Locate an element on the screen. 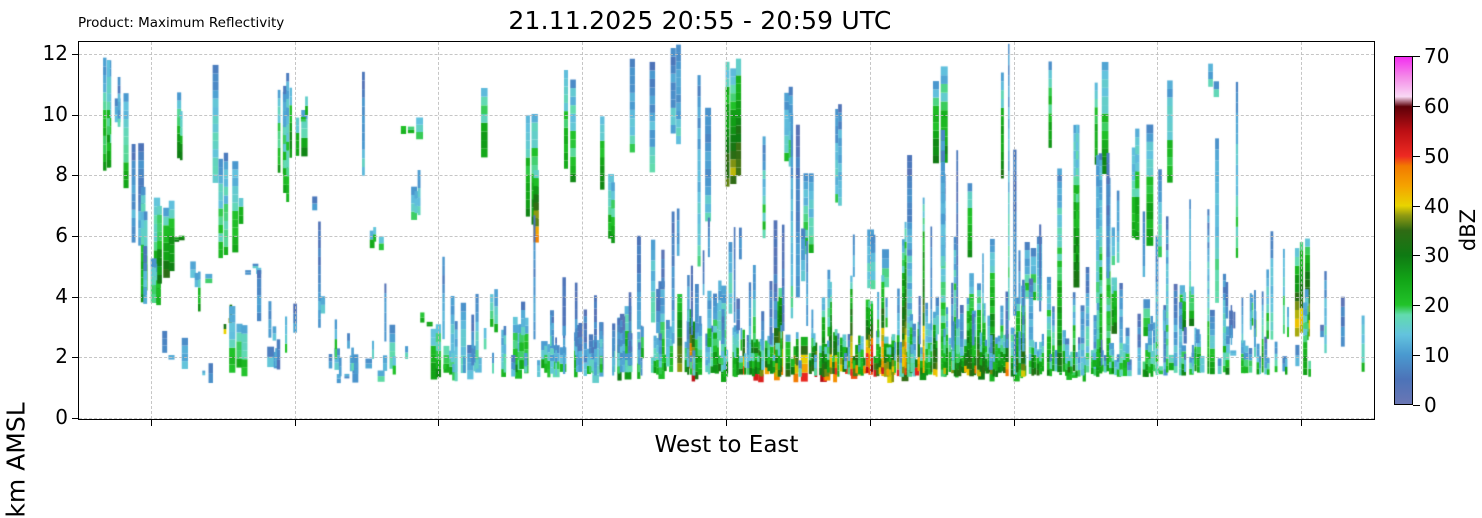 This screenshot has height=518, width=1482. x-axis-label: West to East is located at coordinates (726, 445).